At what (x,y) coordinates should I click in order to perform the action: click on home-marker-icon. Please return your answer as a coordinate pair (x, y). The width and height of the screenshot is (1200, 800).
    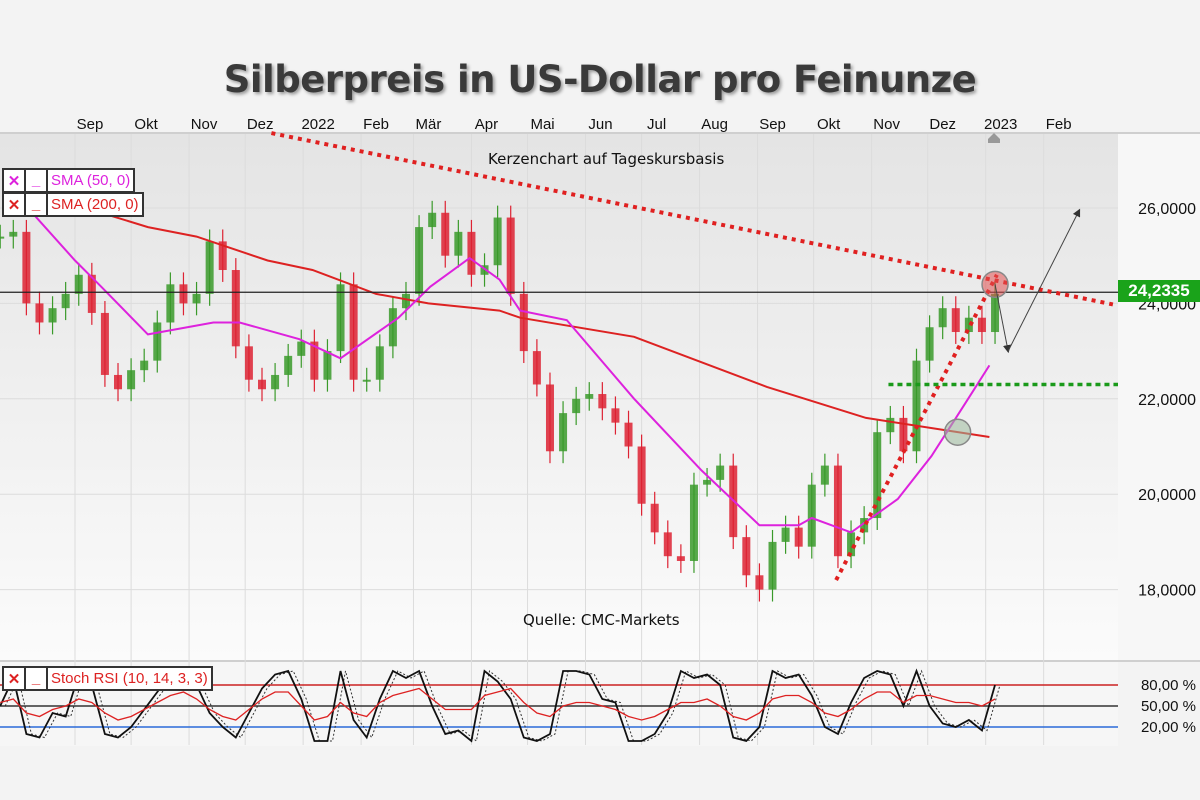
    Looking at the image, I should click on (994, 138).